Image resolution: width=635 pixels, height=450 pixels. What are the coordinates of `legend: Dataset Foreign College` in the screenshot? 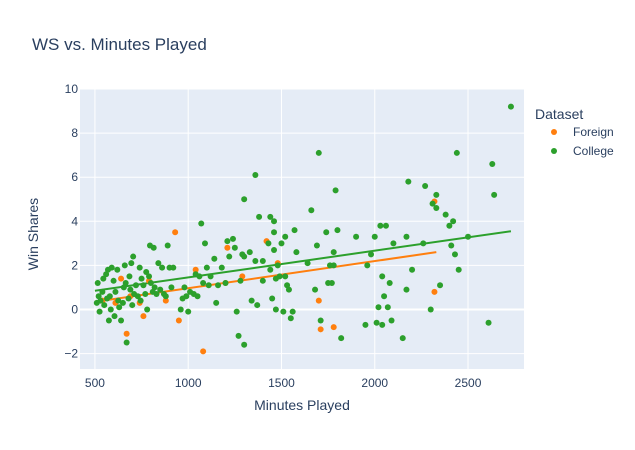 It's located at (574, 132).